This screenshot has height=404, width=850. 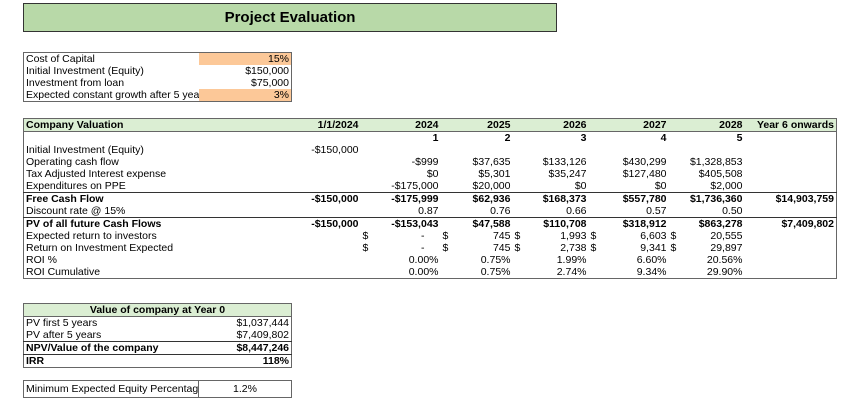 What do you see at coordinates (430, 260) in the screenshot?
I see `valuation-row: ROI % 0.00% 0.75% 1.99% 6.60% 20.56%` at bounding box center [430, 260].